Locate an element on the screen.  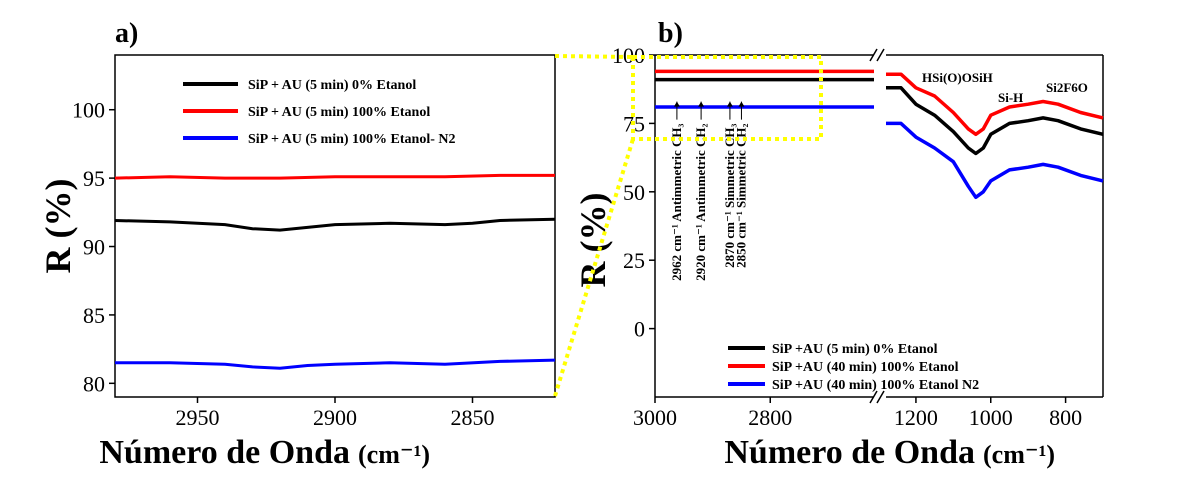
series-line-b-2-seg1 is located at coordinates (995, 160).